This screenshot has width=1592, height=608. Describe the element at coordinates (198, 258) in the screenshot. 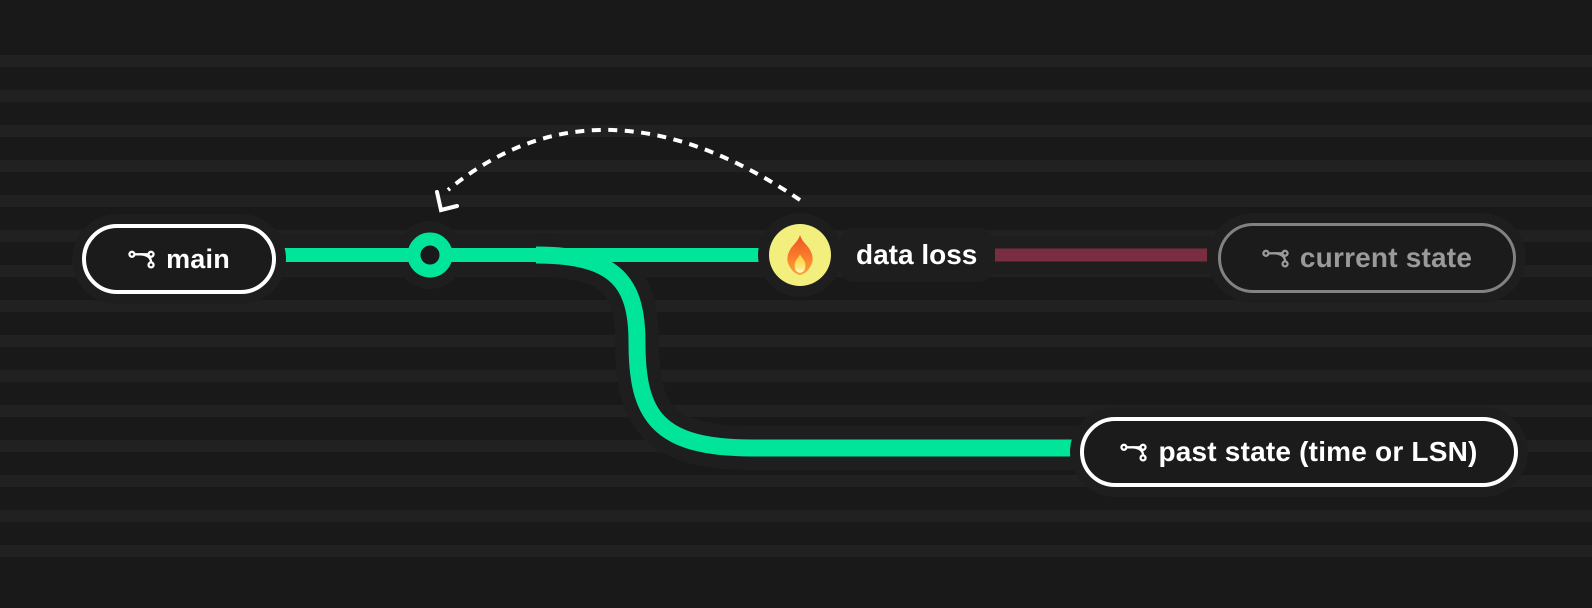

I see `branch-pill-main-label: main` at that location.